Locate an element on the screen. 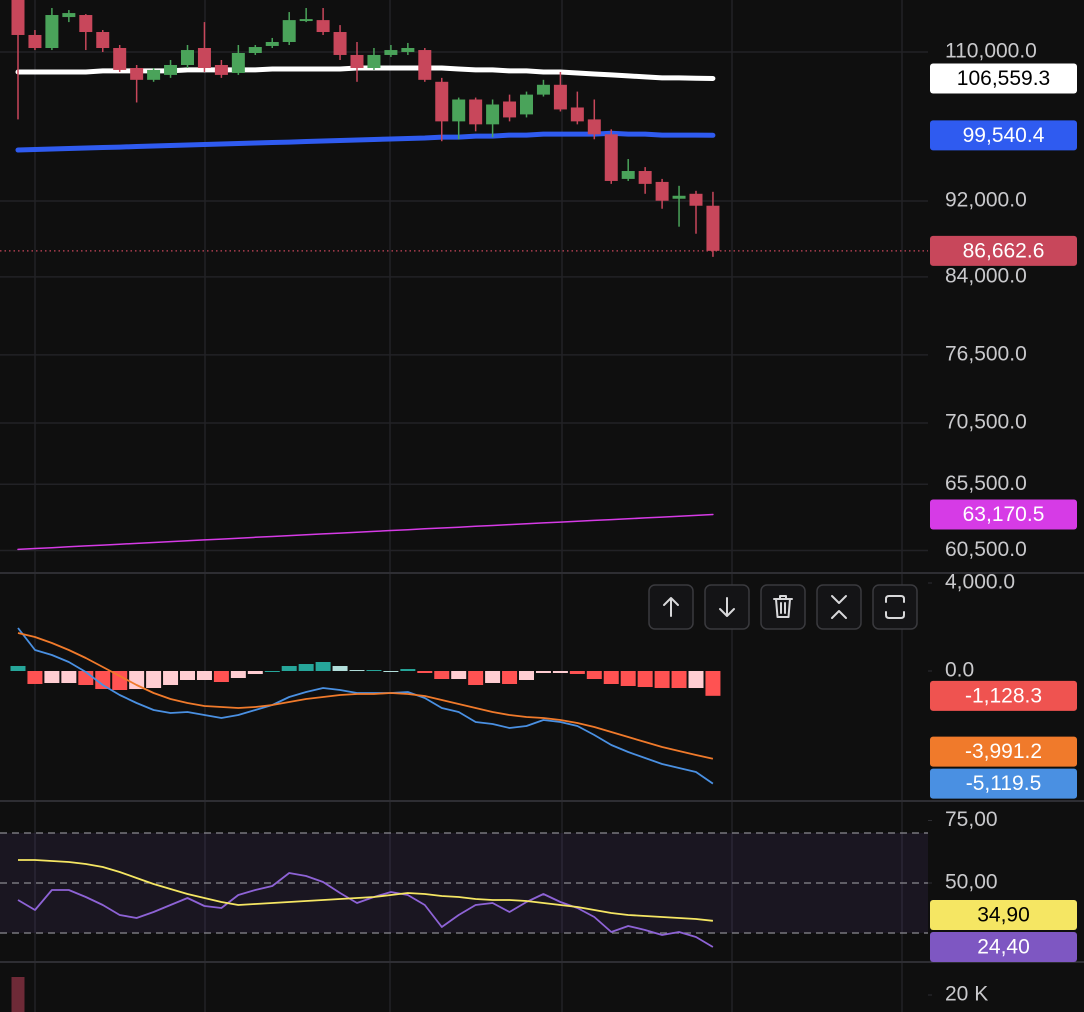 The width and height of the screenshot is (1084, 1012). moving-average-line is located at coordinates (365, 532).